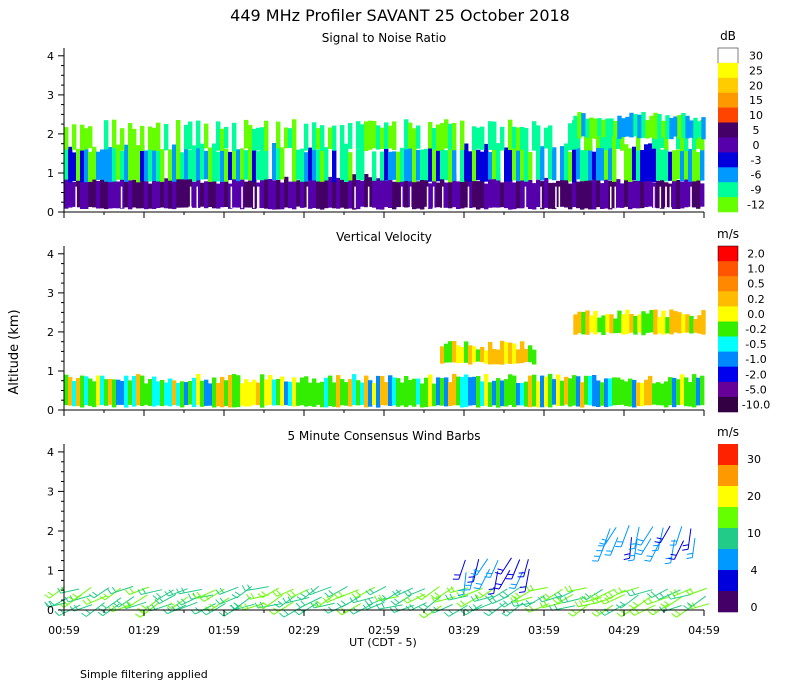 The height and width of the screenshot is (700, 800). What do you see at coordinates (144, 630) in the screenshot?
I see `x-tick-label: 01:29` at bounding box center [144, 630].